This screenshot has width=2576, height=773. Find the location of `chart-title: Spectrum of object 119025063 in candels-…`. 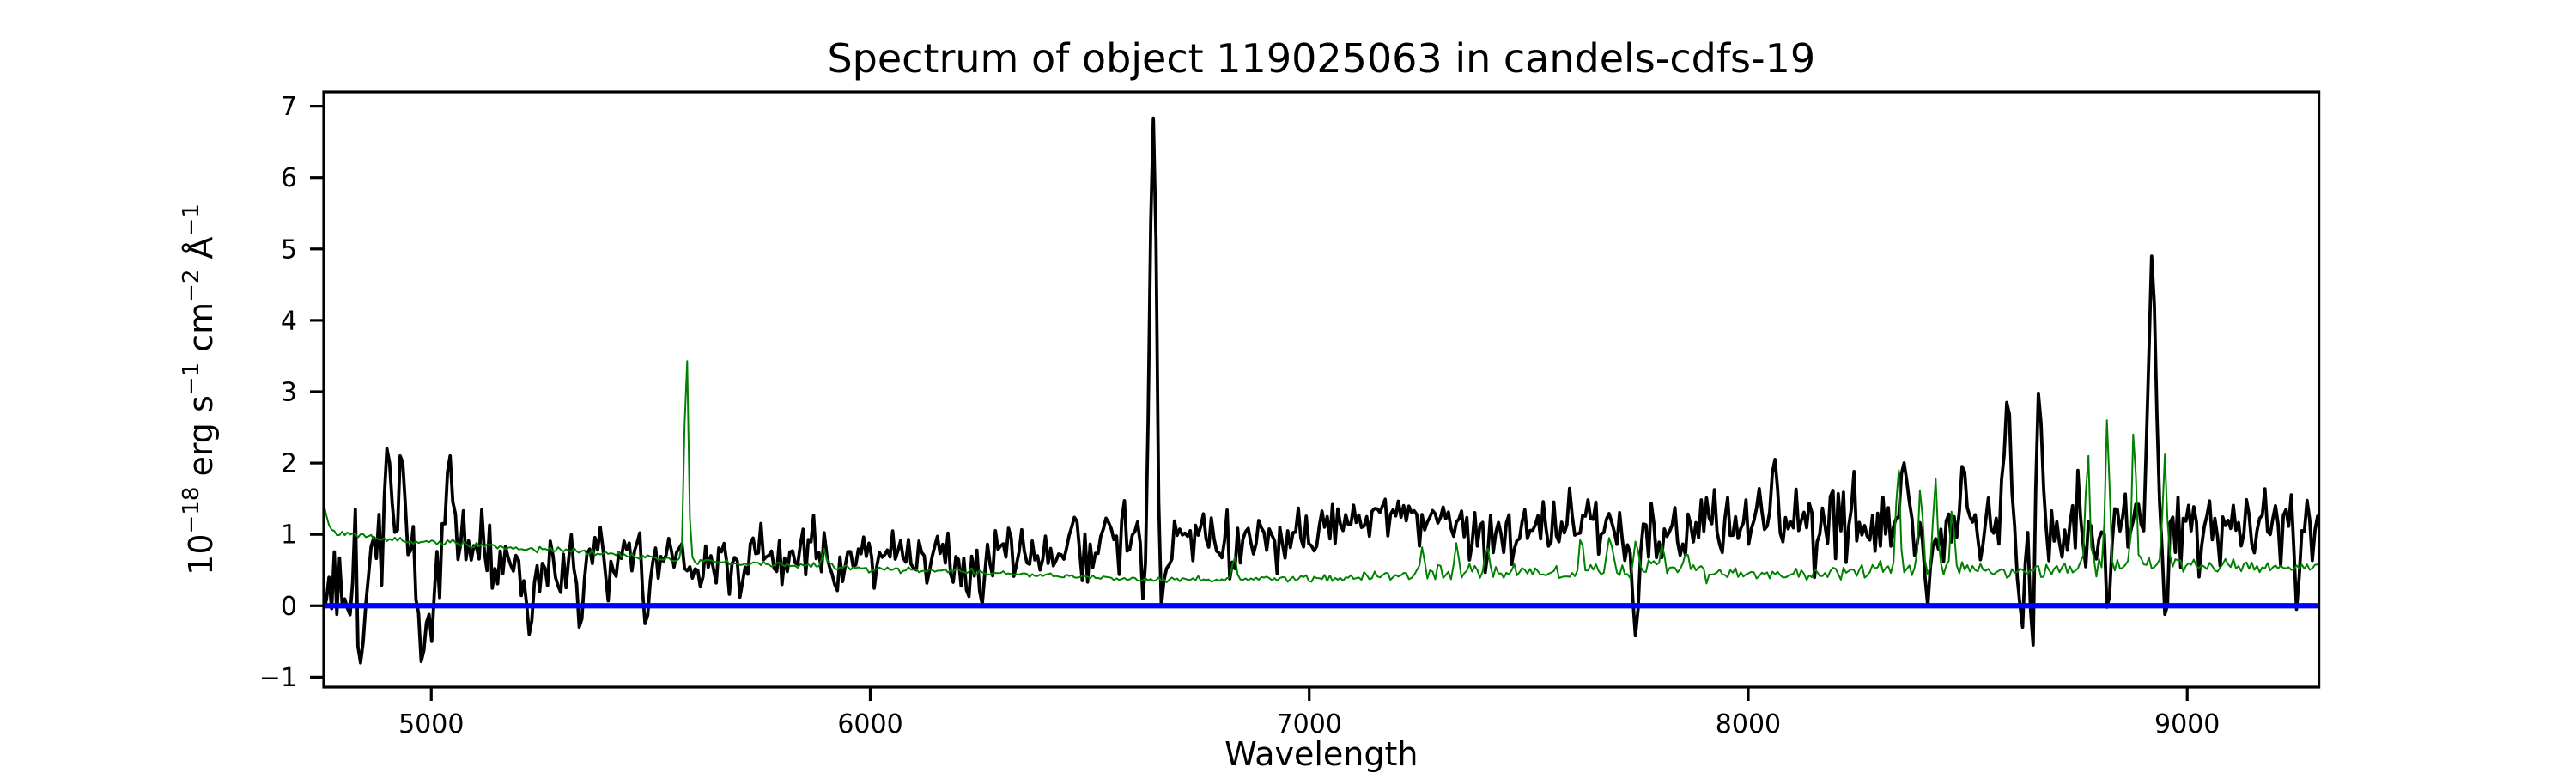

chart-title: Spectrum of object 119025063 in candels-… is located at coordinates (1321, 58).